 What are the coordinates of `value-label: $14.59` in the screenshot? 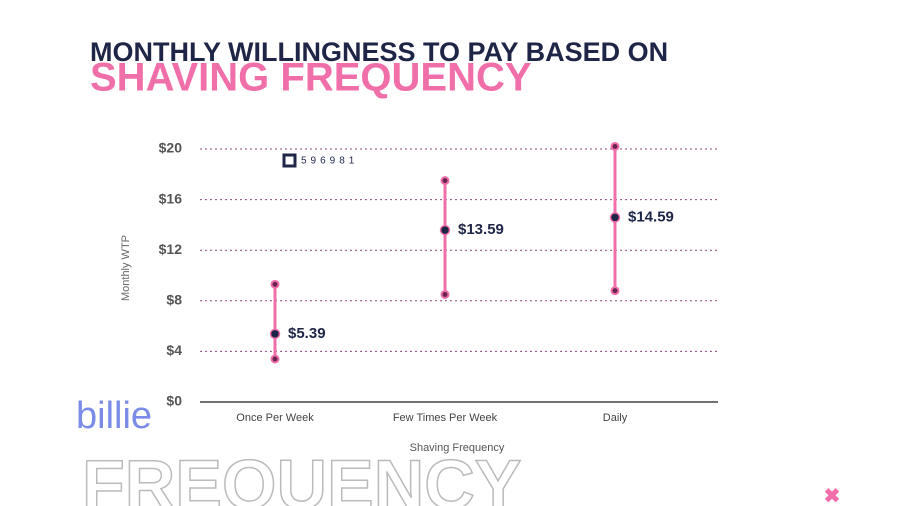 It's located at (651, 216).